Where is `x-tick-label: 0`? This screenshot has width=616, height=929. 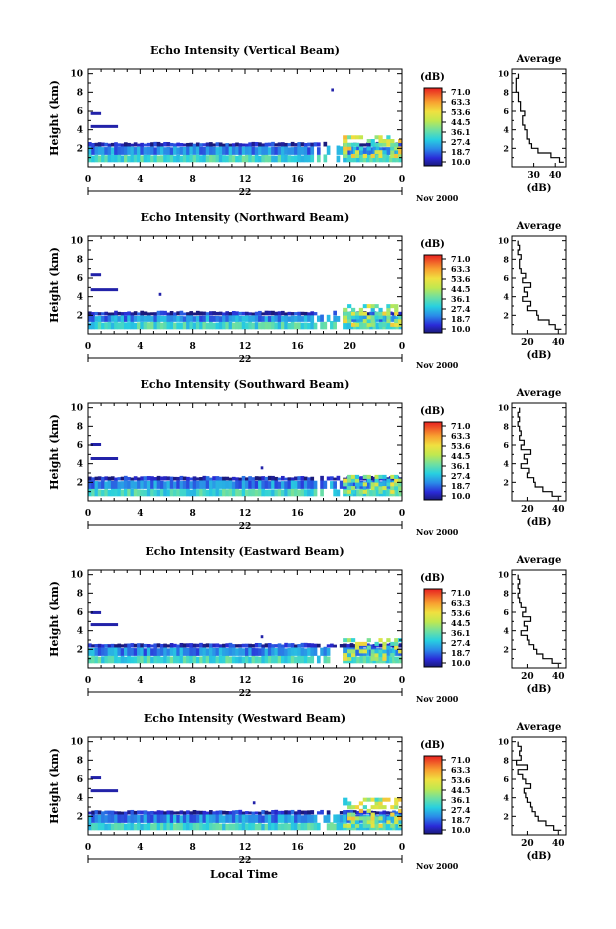 x-tick-label: 0 is located at coordinates (402, 848).